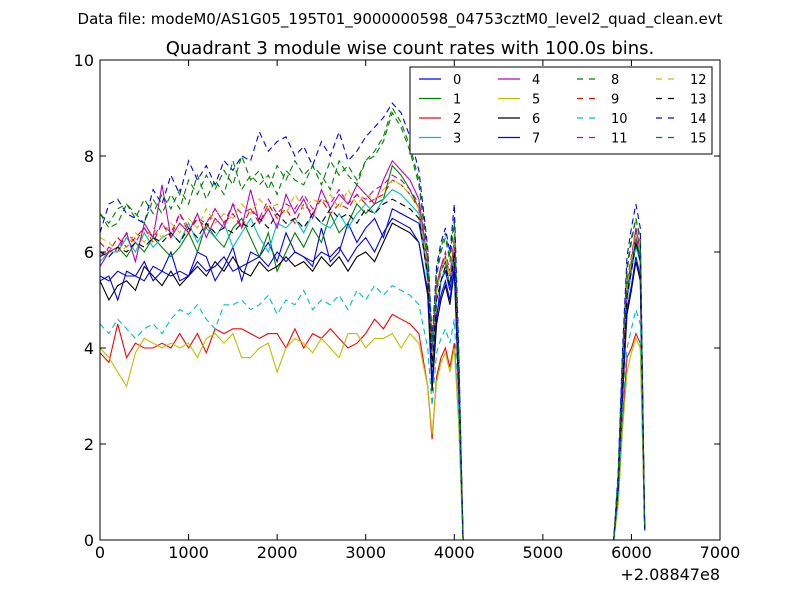  What do you see at coordinates (536, 100) in the screenshot?
I see `legend-label-5: 5` at bounding box center [536, 100].